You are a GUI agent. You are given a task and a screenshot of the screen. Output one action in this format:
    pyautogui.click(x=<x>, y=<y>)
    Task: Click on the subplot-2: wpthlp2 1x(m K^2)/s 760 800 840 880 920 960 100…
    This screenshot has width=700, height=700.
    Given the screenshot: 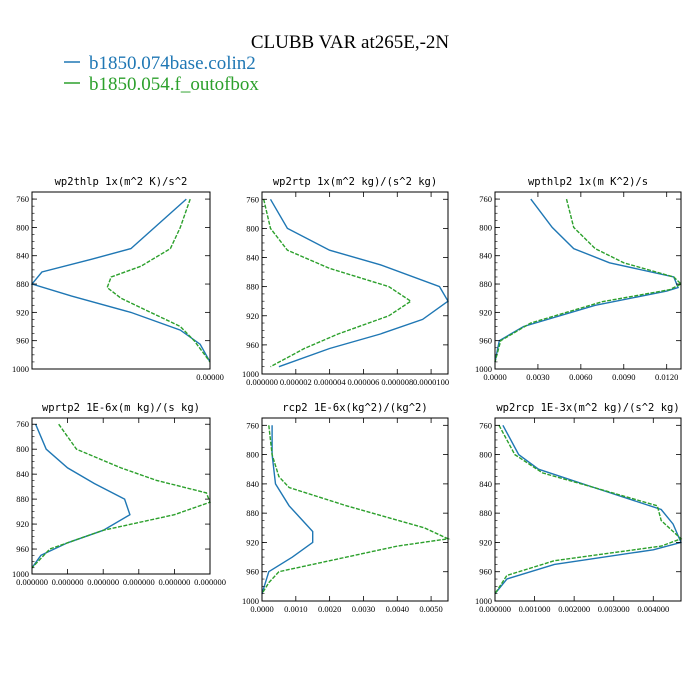 What is the action you would take?
    pyautogui.click(x=579, y=279)
    